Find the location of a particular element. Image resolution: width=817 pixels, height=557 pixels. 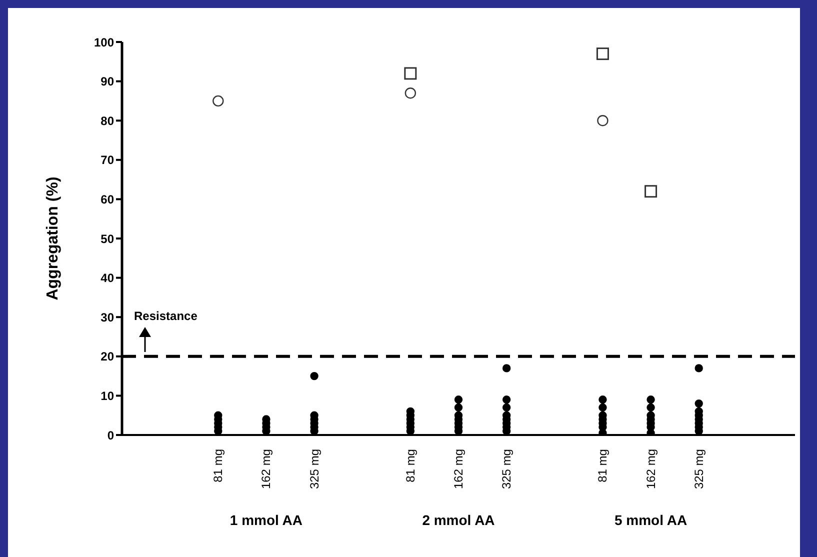

text: 5 mmol AA is located at coordinates (650, 520).